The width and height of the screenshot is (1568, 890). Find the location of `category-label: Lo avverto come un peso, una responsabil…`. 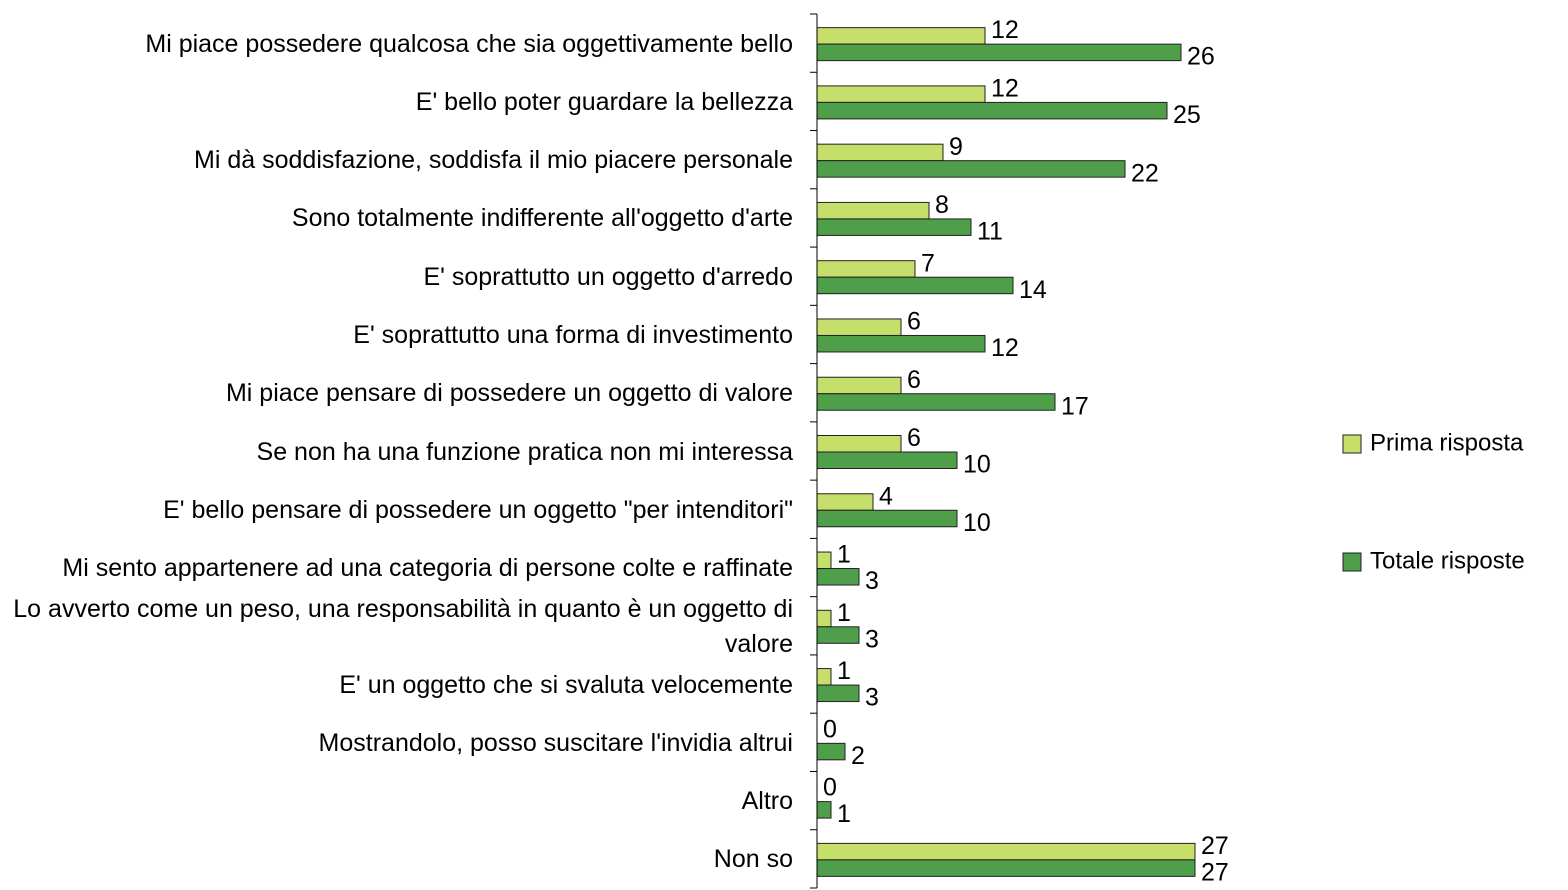

category-label: Lo avverto come un peso, una responsabil… is located at coordinates (403, 626).